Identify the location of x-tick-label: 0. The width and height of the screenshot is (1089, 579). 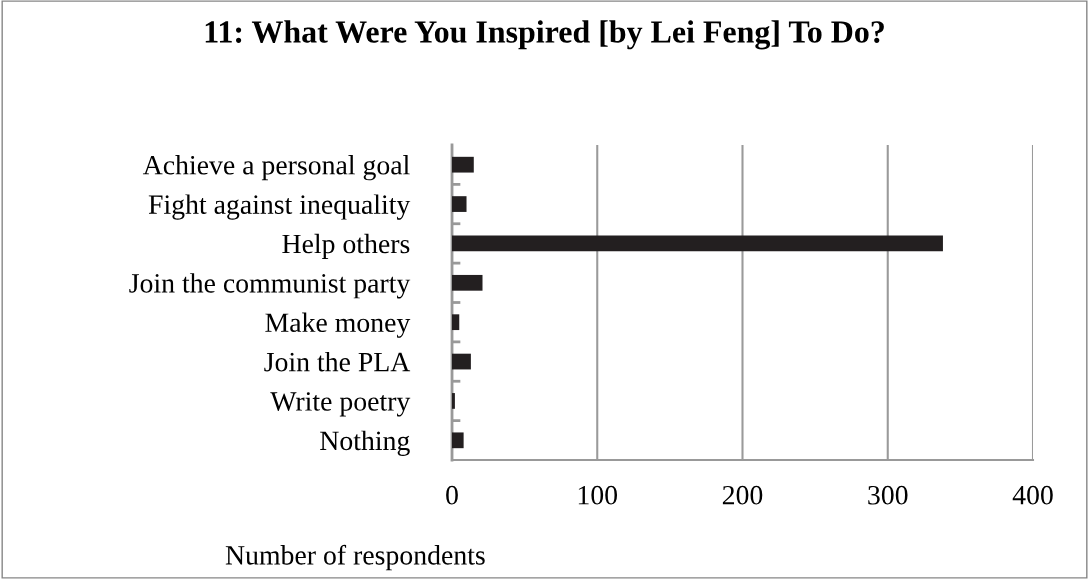
(452, 495).